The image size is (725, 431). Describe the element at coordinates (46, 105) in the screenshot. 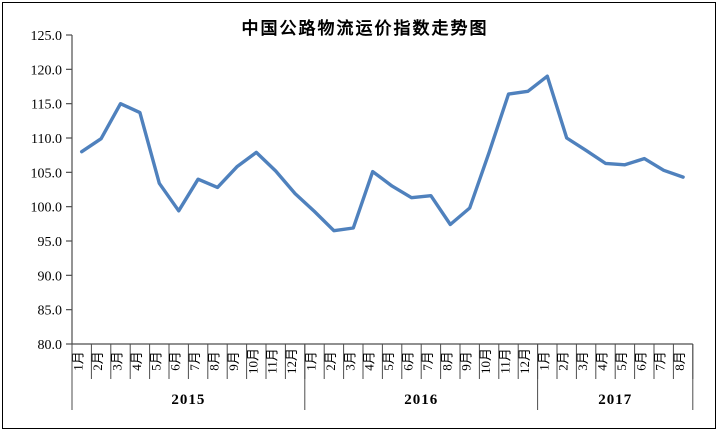

I see `y-axis-tick-label: 115.0` at that location.